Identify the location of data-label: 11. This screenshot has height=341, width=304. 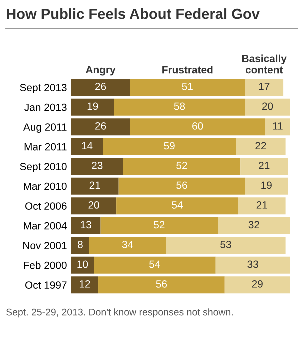
(278, 126).